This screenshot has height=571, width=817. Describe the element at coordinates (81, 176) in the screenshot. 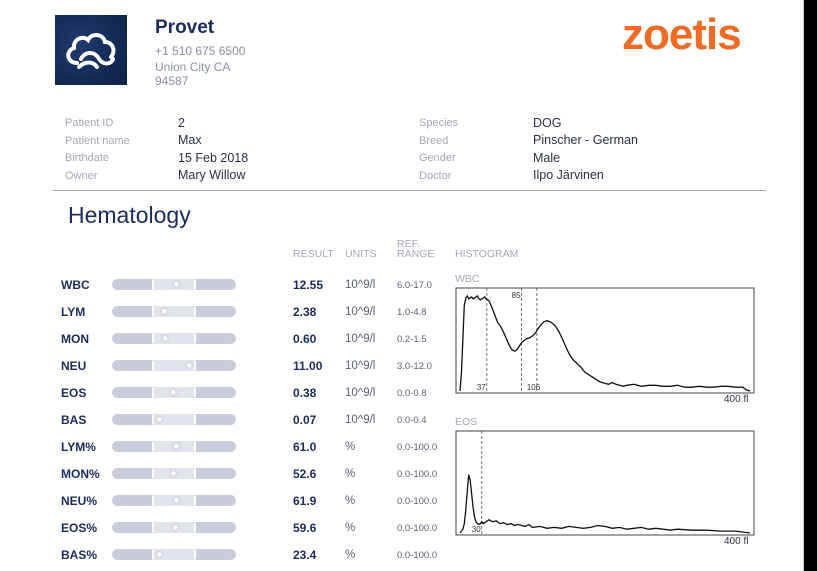

I see `owner-label: Owner` at that location.